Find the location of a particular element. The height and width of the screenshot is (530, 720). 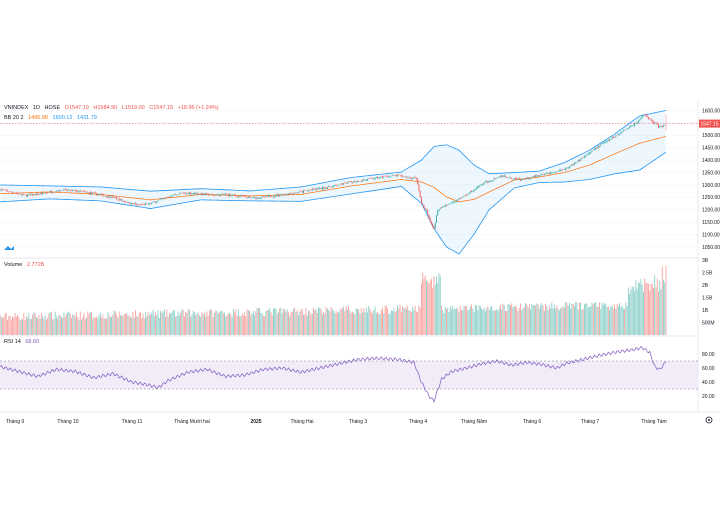

gear-icon is located at coordinates (709, 420).